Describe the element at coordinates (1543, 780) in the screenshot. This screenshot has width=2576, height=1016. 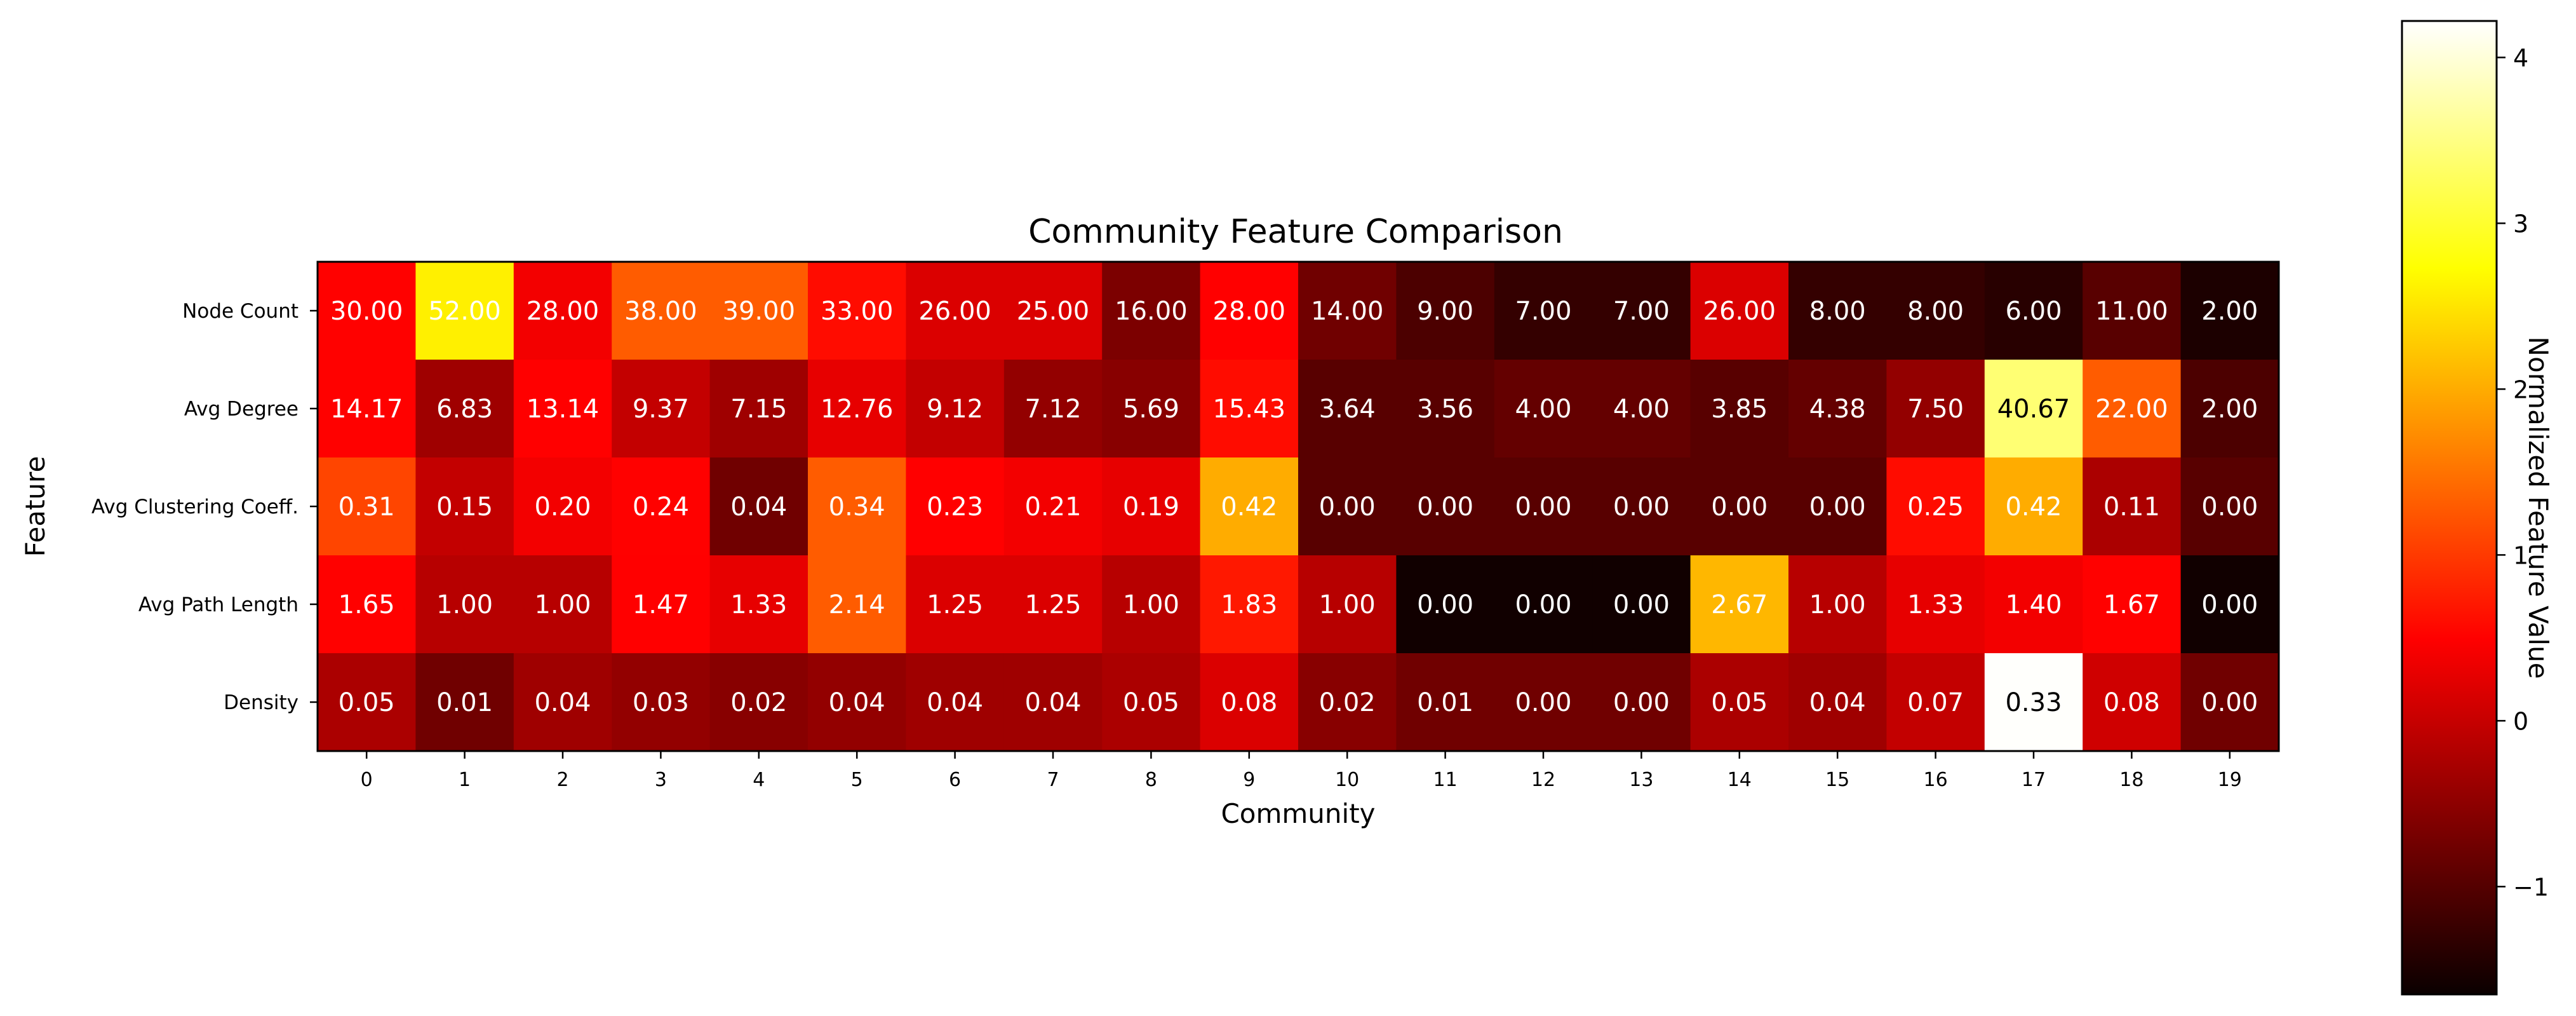
I see `x-tick-label: 12` at that location.